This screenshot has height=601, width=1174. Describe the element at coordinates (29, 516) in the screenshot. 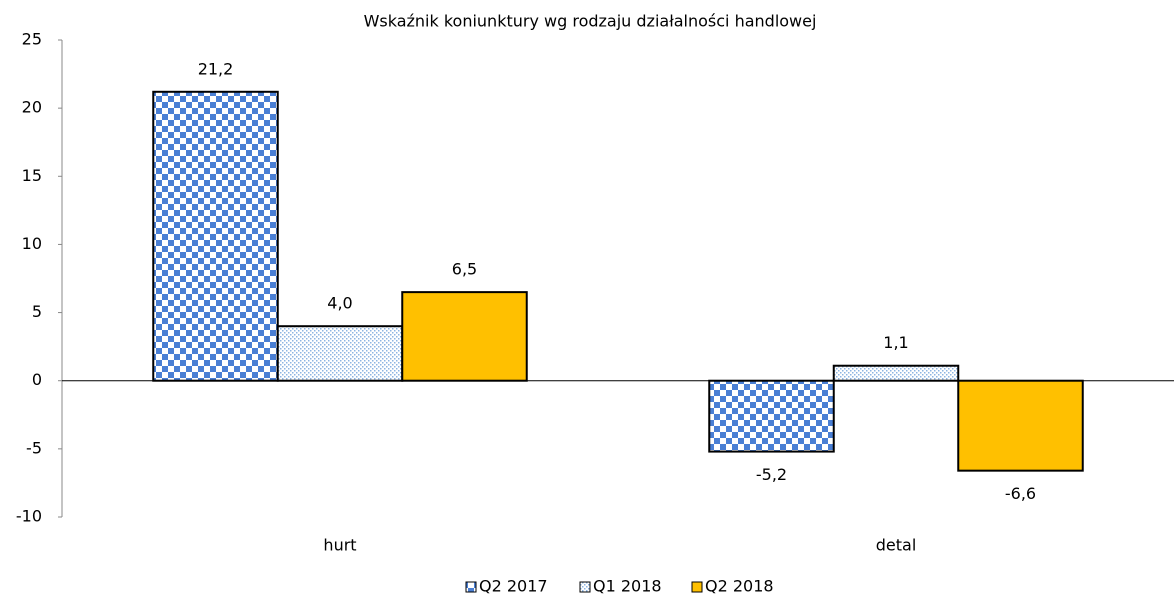

I see `y-tick-label: -10` at that location.